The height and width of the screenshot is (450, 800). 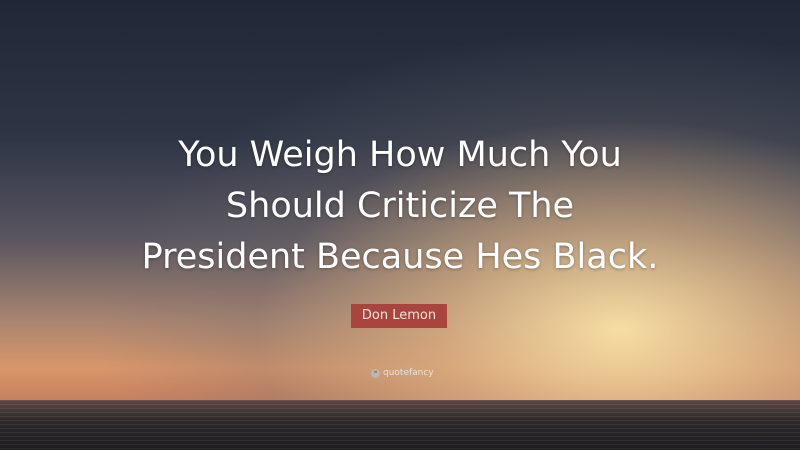 I want to click on brand-watermark: ❝ quotefancy, so click(x=402, y=373).